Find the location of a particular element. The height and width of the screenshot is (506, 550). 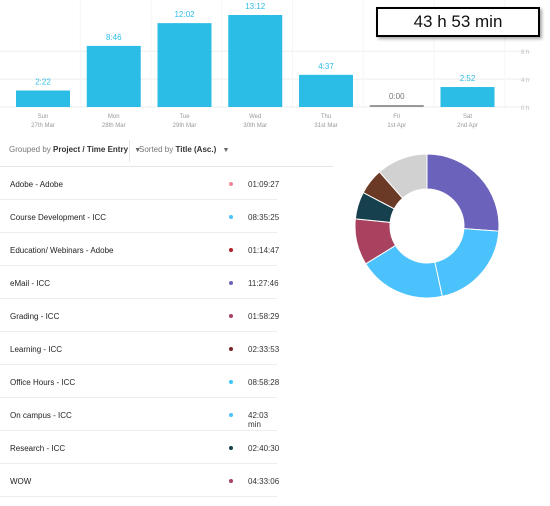

entry-duration: 02:33:53 is located at coordinates (264, 349).